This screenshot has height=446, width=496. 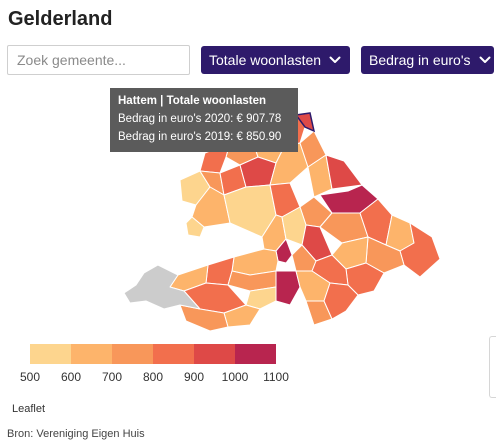 I want to click on color-legend: 500 600 700 800 900 1000 1100, so click(x=154, y=366).